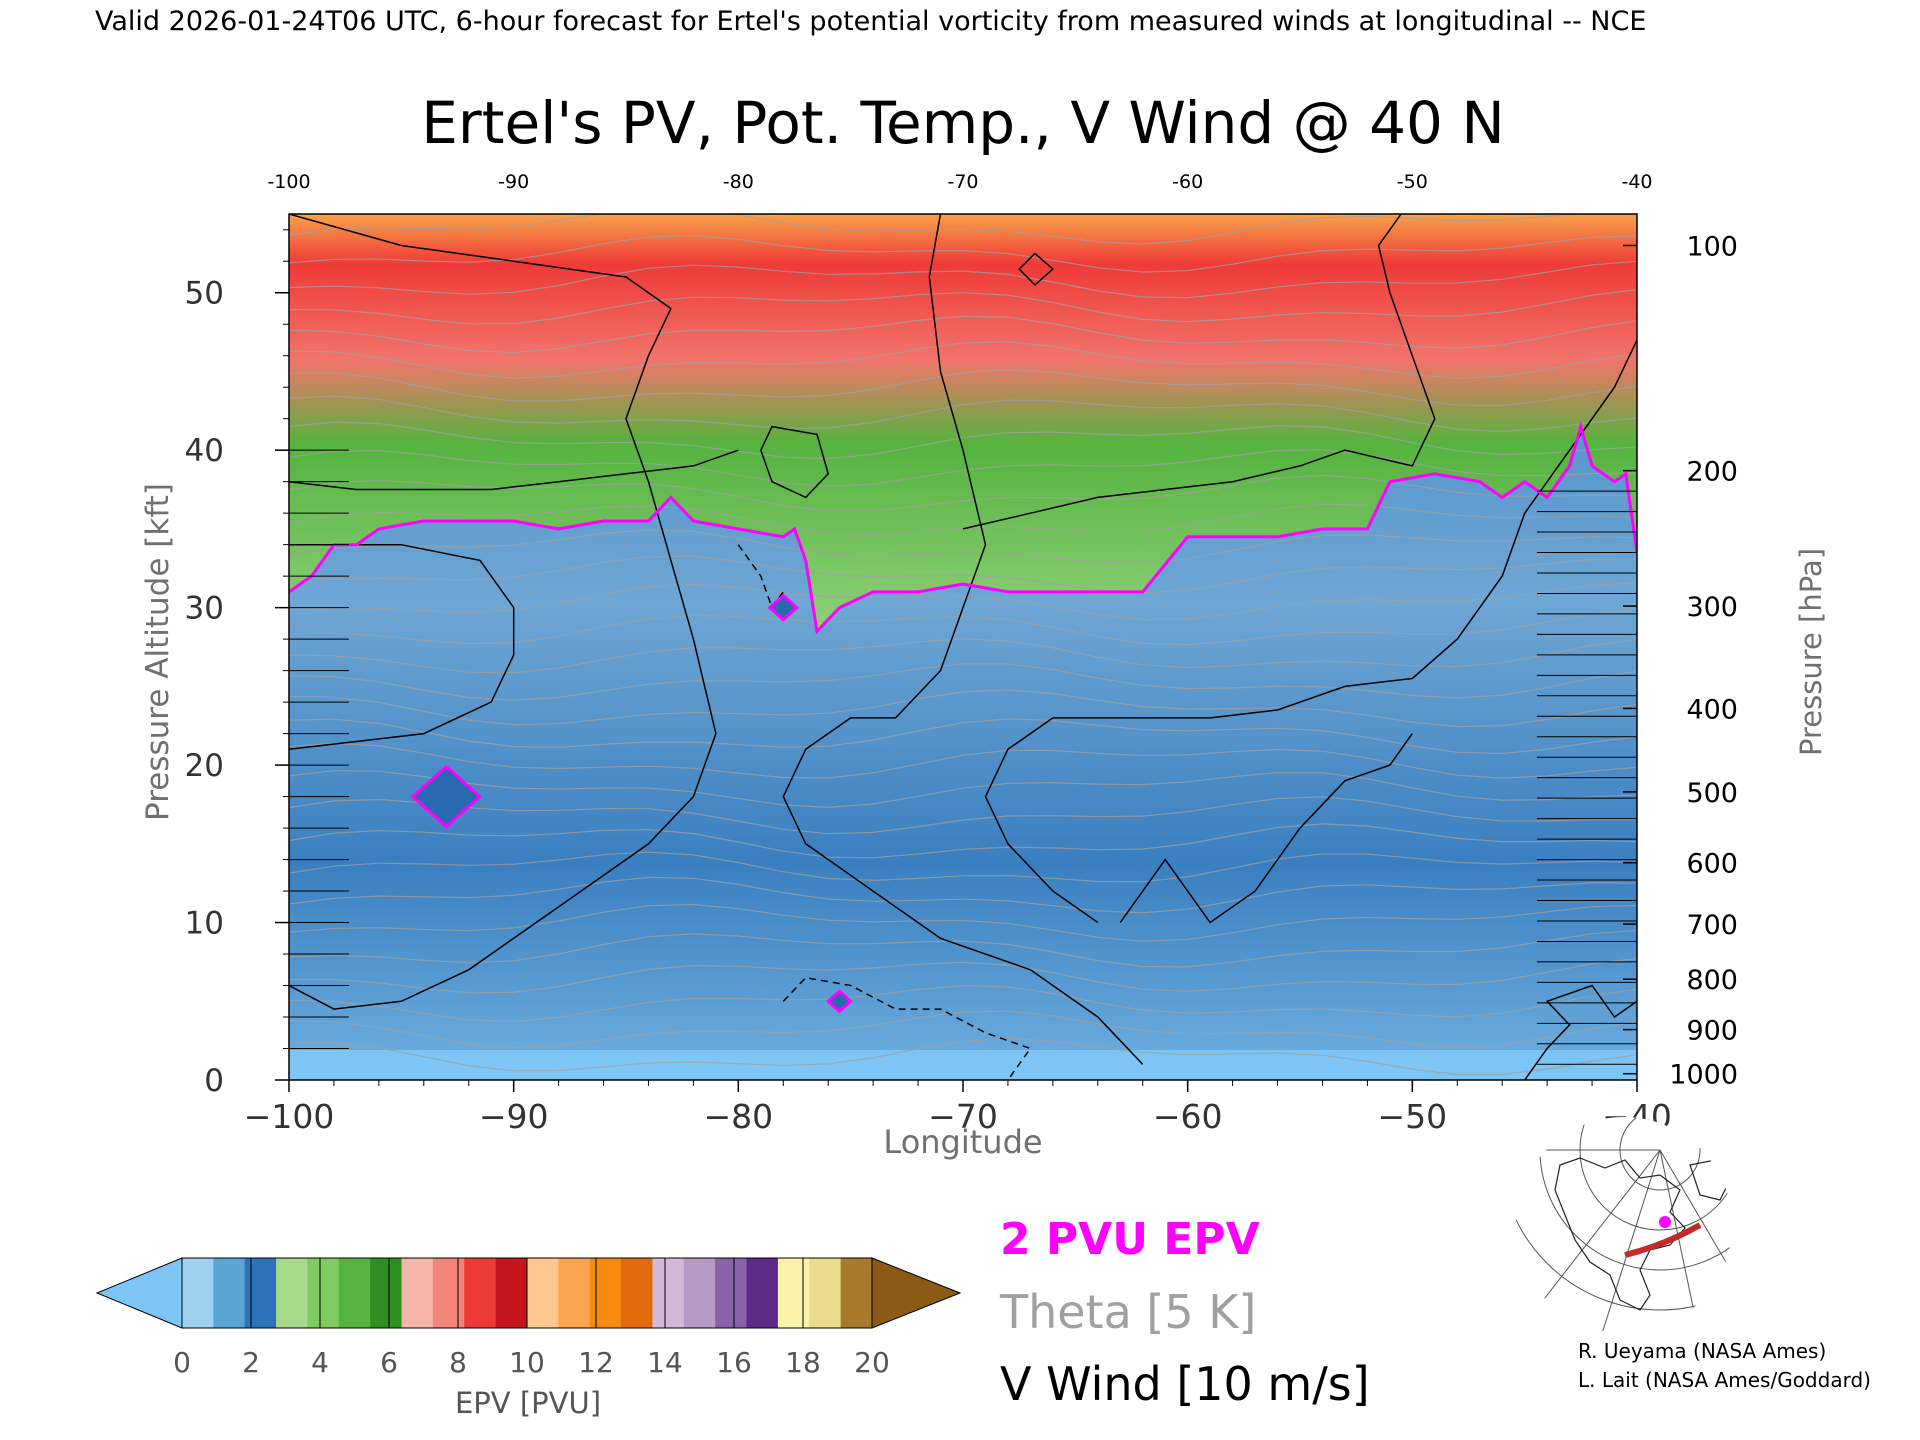 This screenshot has height=1440, width=1920. I want to click on colorbar-under-arrow, so click(139, 1293).